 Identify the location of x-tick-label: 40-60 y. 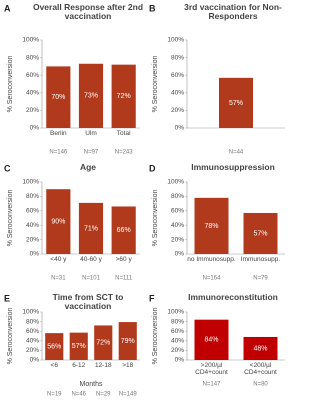
(91, 259).